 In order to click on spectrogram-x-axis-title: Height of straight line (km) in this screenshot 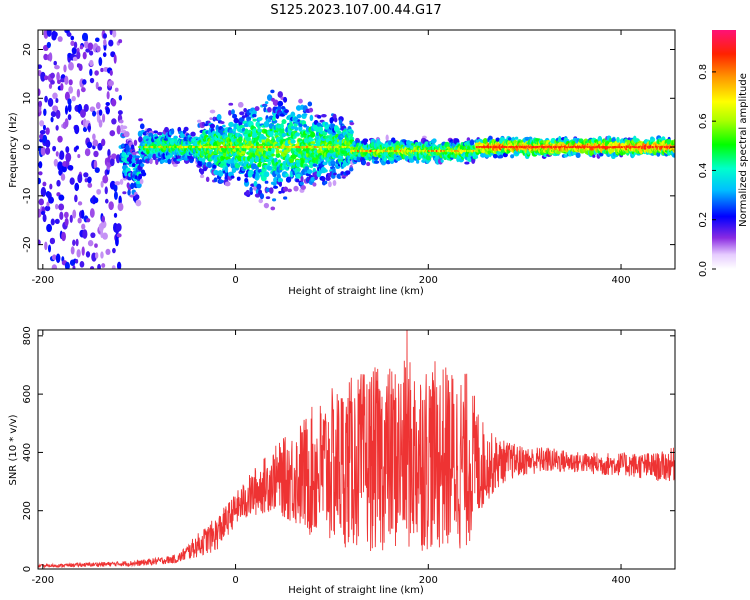, I will do `click(356, 291)`.